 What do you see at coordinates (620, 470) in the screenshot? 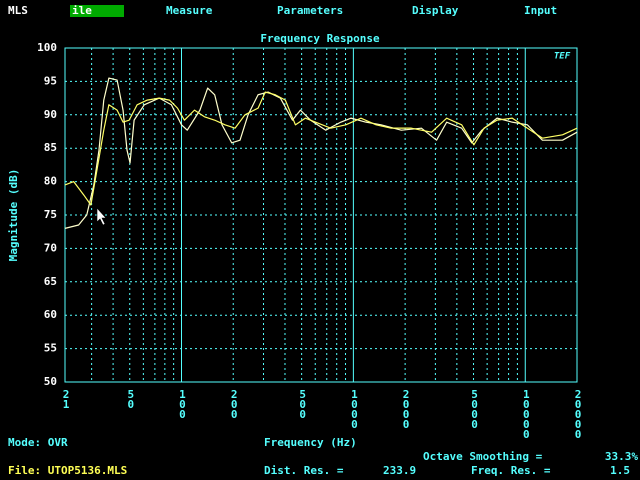
I see `freq-res-value: 1.5` at bounding box center [620, 470].